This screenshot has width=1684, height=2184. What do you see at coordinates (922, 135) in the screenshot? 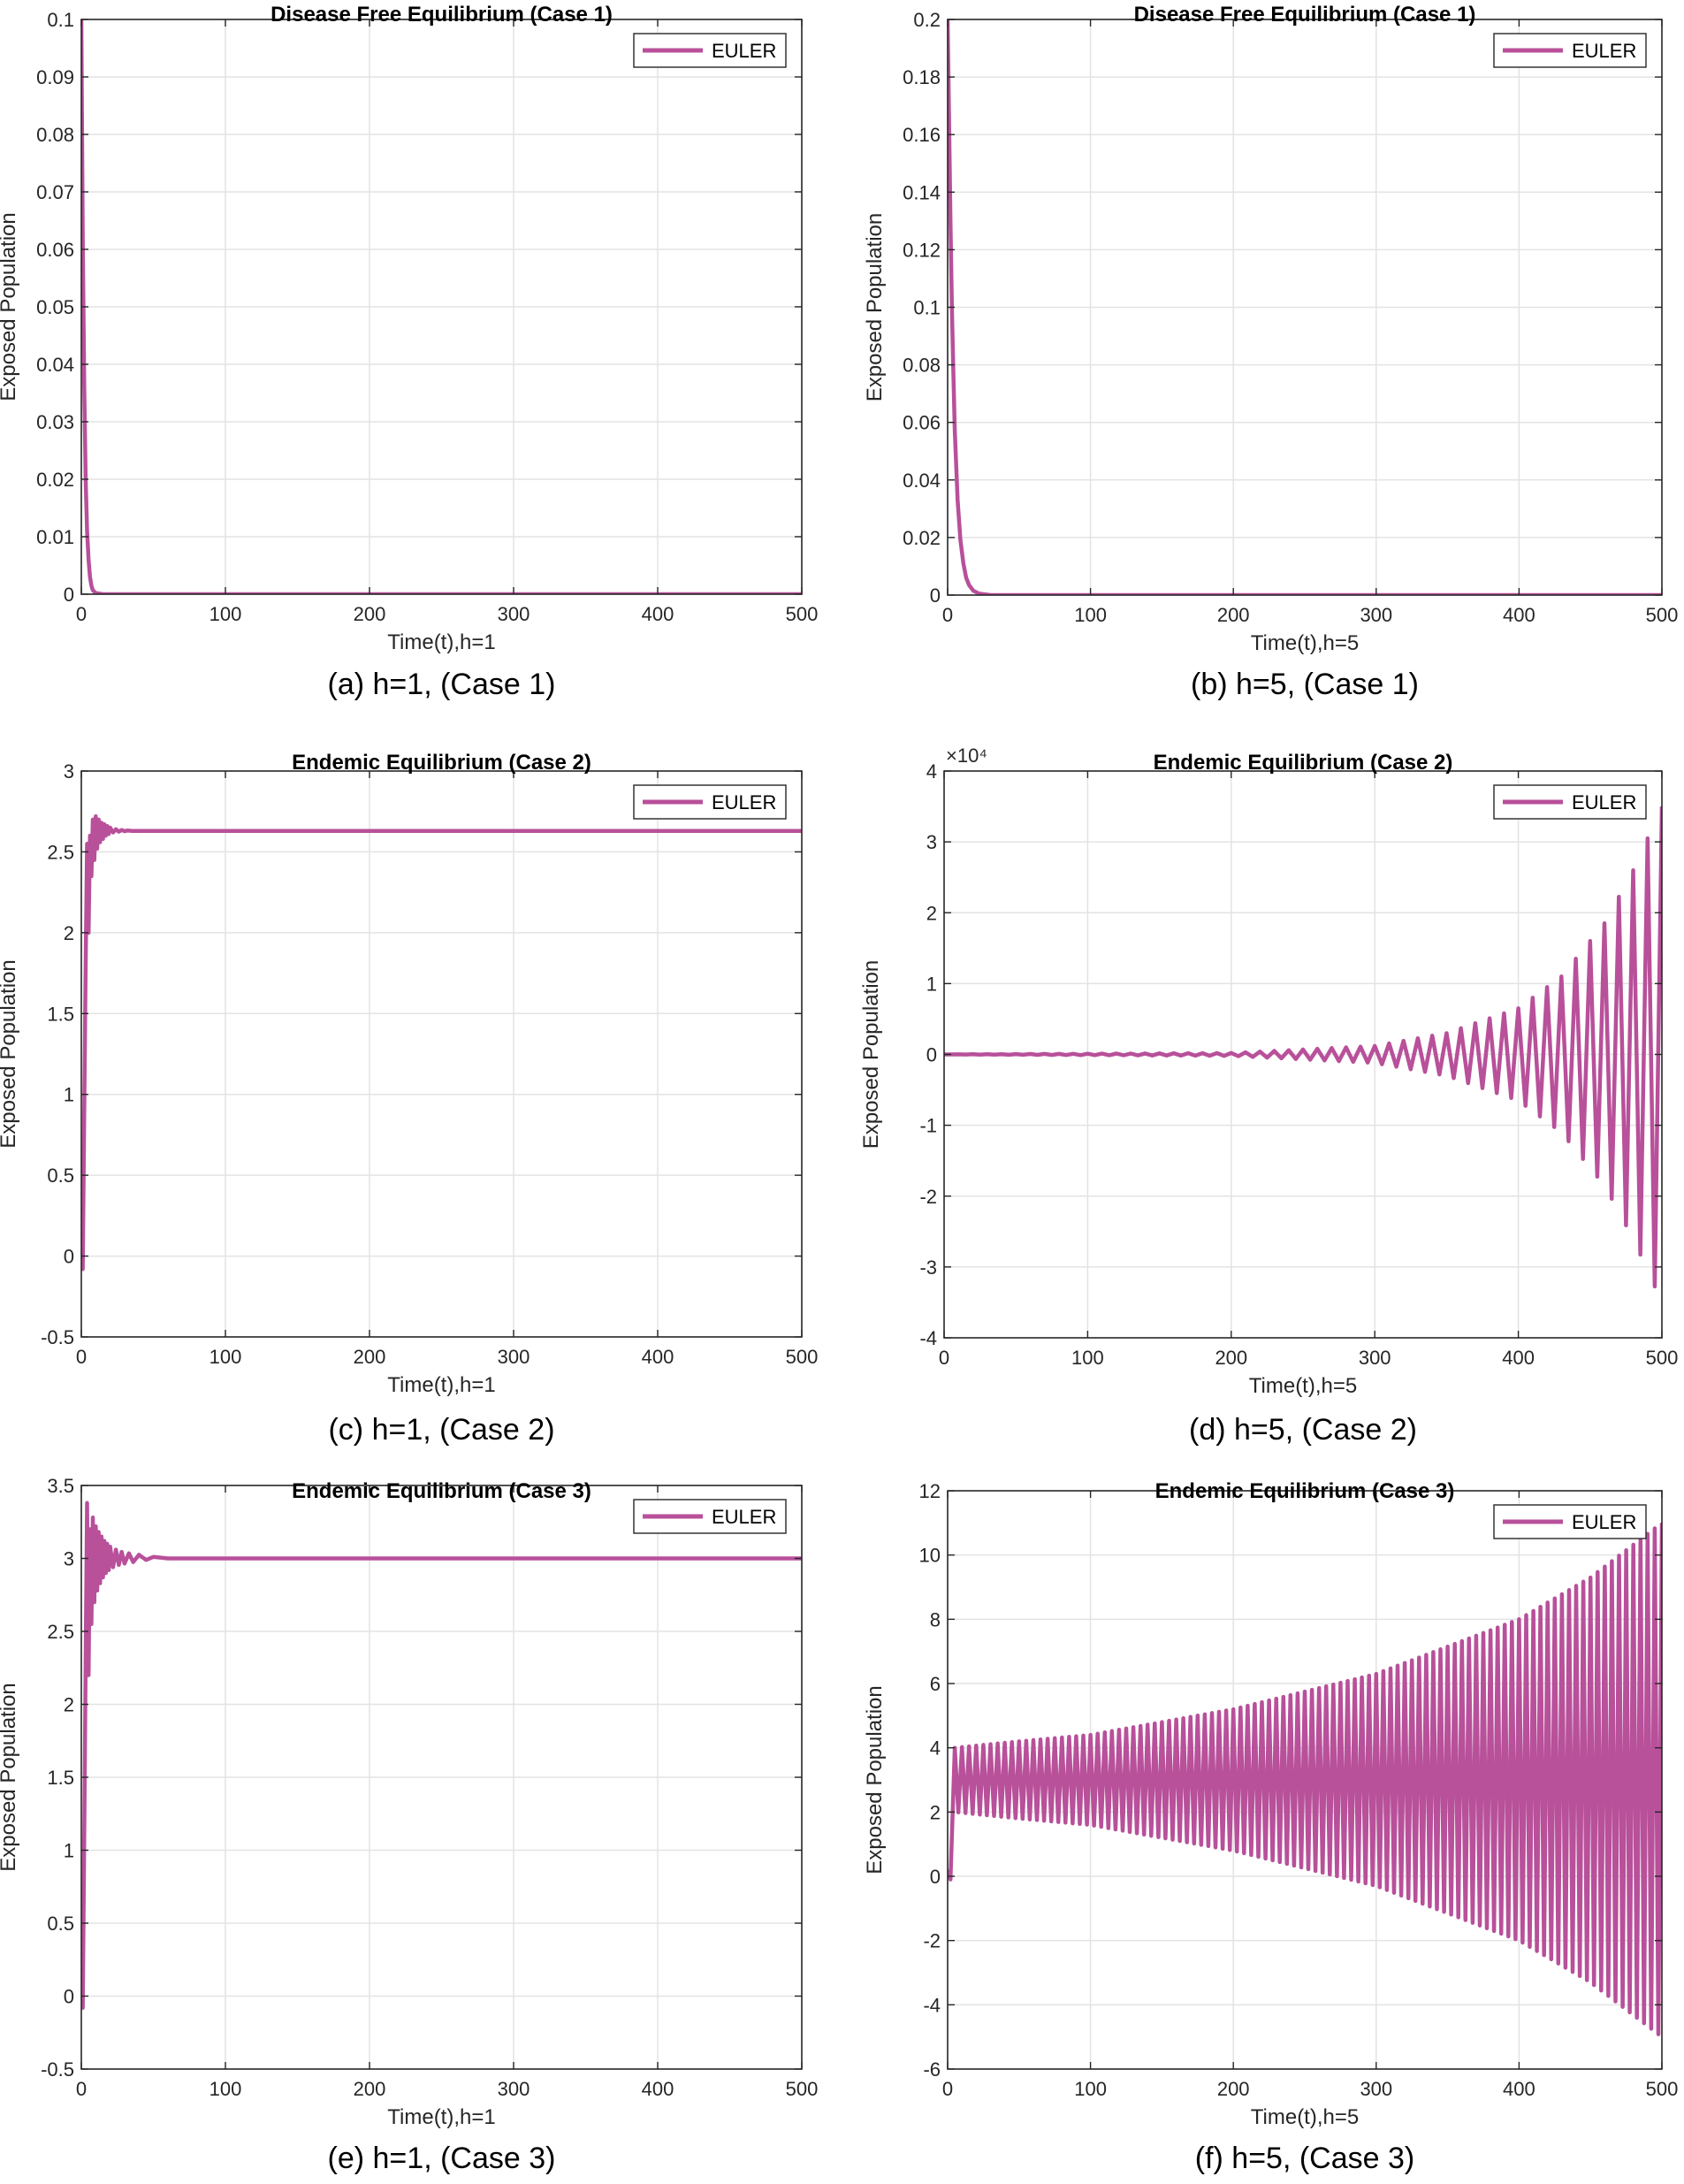
I see `y-tick-label: 0.16` at bounding box center [922, 135].